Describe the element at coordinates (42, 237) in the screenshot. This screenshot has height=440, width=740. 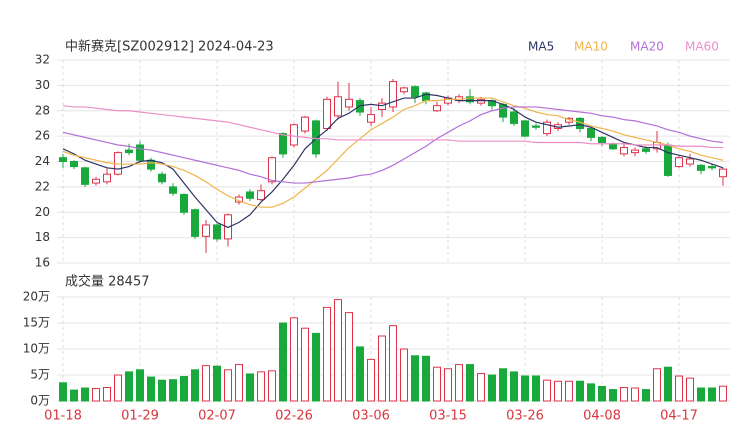
I see `y-tick-label: 18` at that location.